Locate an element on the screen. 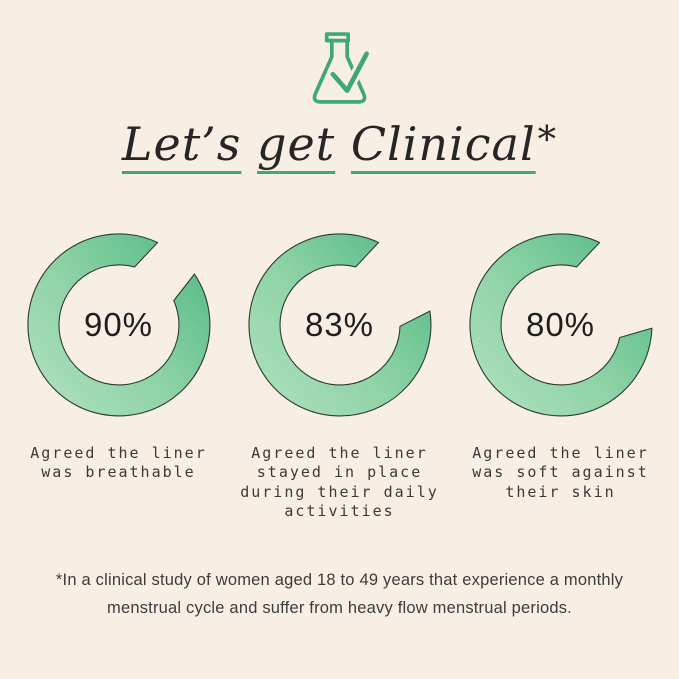 The width and height of the screenshot is (679, 679). title-word: get is located at coordinates (296, 144).